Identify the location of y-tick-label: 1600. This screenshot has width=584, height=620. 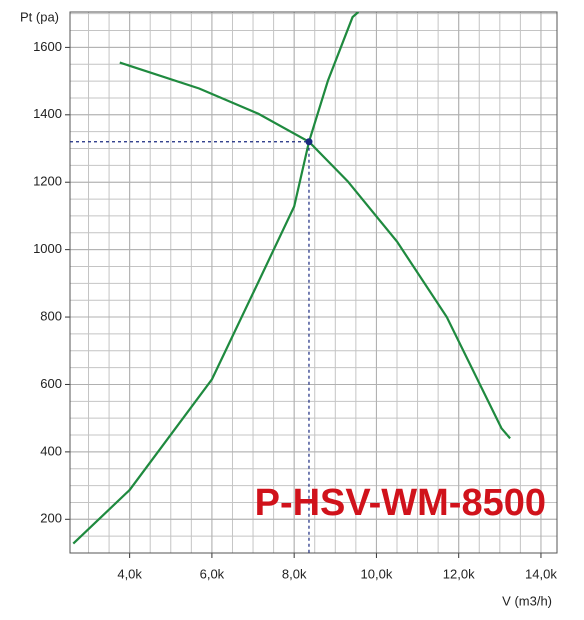
(47, 46).